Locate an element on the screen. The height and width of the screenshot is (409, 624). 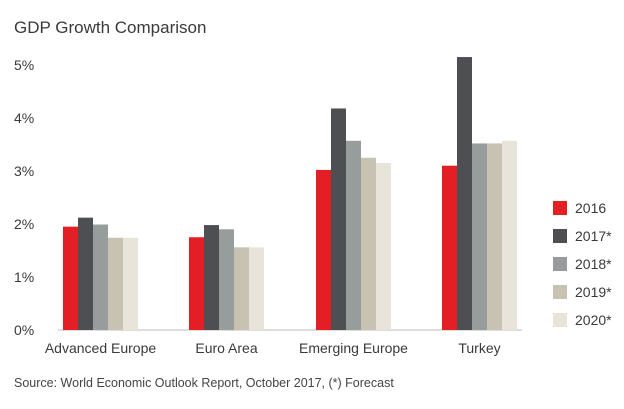
legend-label: 2016 is located at coordinates (590, 208).